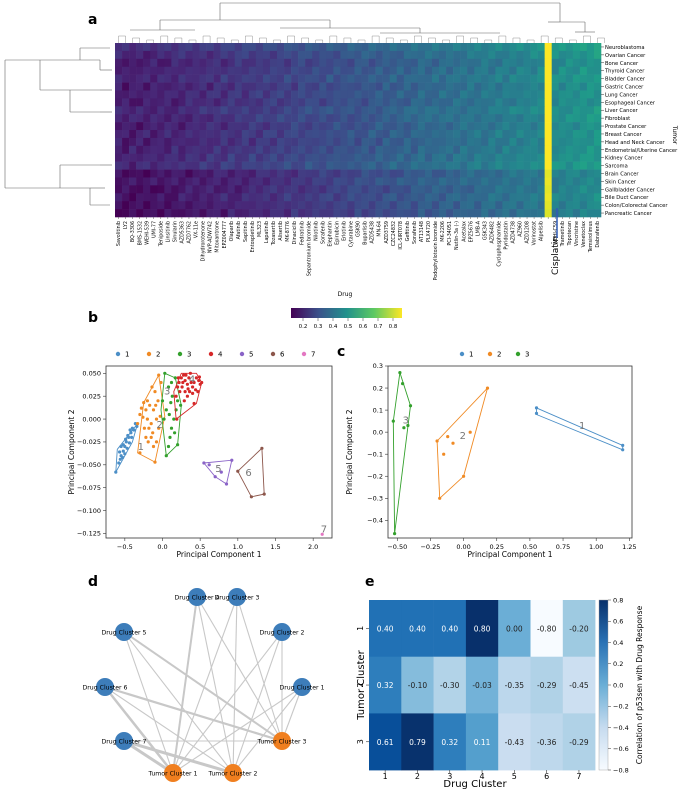 This screenshot has width=685, height=791. Describe the element at coordinates (333, 39) in the screenshot. I see `dendrogram-leaf` at that location.